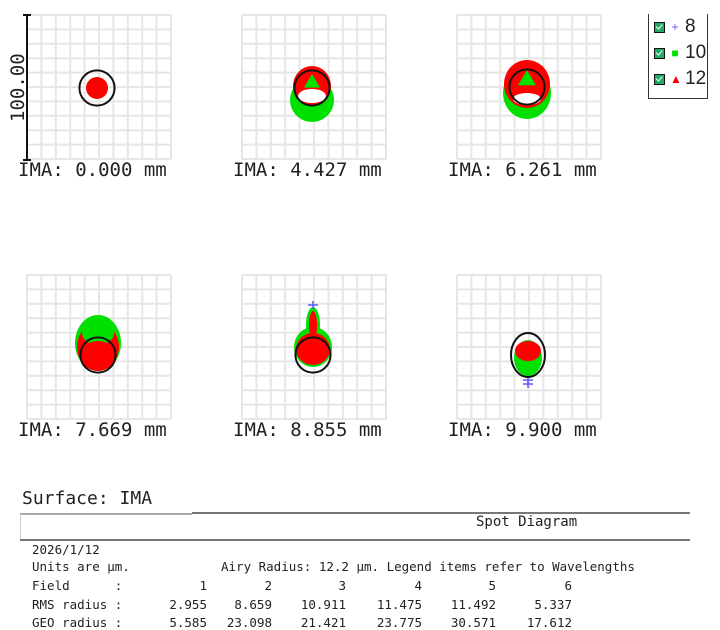 This screenshot has width=720, height=630. Describe the element at coordinates (307, 170) in the screenshot. I see `field-label: IMA: 4.427 mm` at that location.